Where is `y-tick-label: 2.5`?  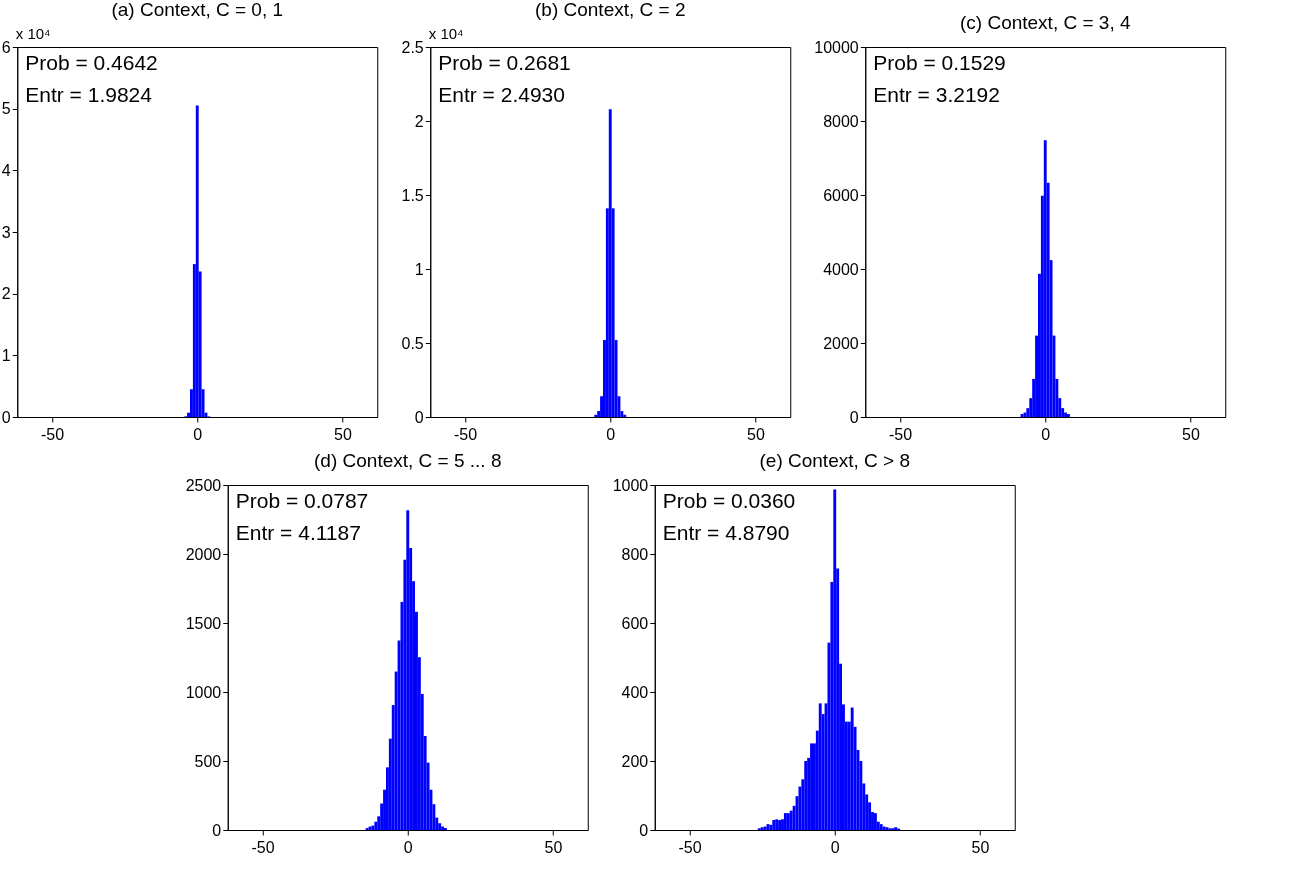
y-tick-label: 2.5 is located at coordinates (412, 47).